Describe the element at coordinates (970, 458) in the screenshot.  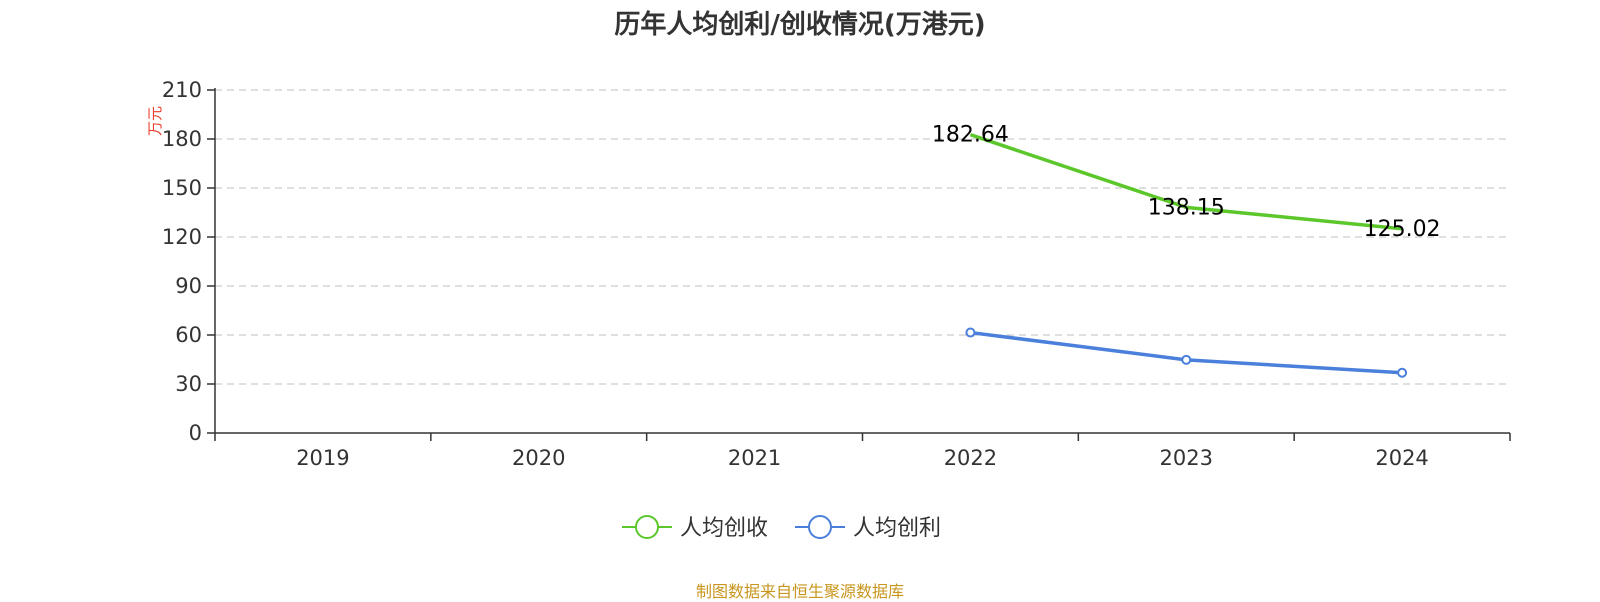
I see `x-tick-label: 2022` at that location.